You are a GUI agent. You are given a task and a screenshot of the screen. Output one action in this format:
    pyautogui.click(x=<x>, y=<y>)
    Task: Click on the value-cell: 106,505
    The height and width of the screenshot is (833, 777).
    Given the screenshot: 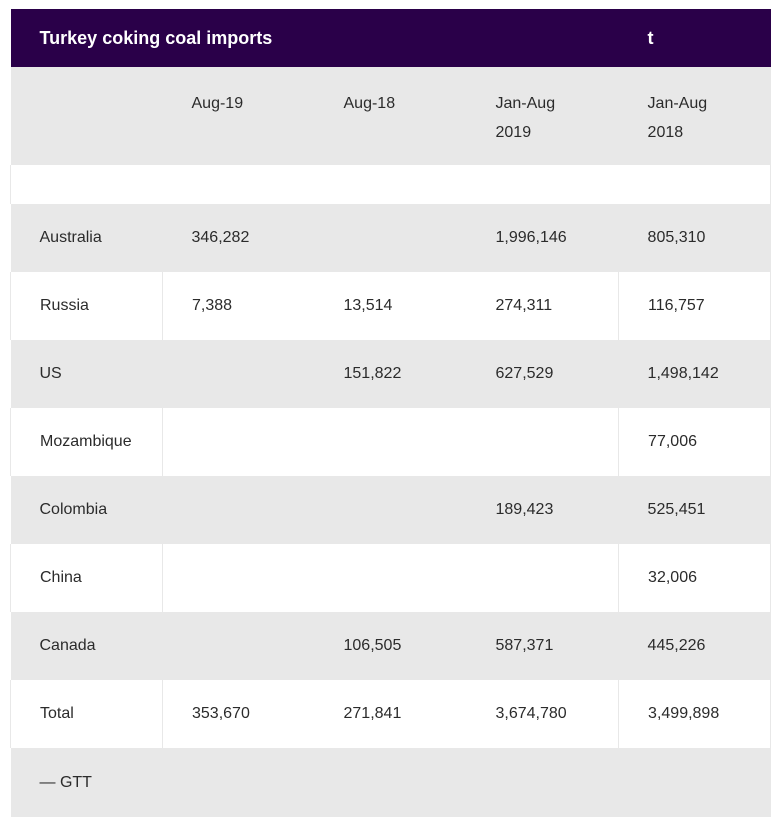 What is the action you would take?
    pyautogui.click(x=390, y=646)
    